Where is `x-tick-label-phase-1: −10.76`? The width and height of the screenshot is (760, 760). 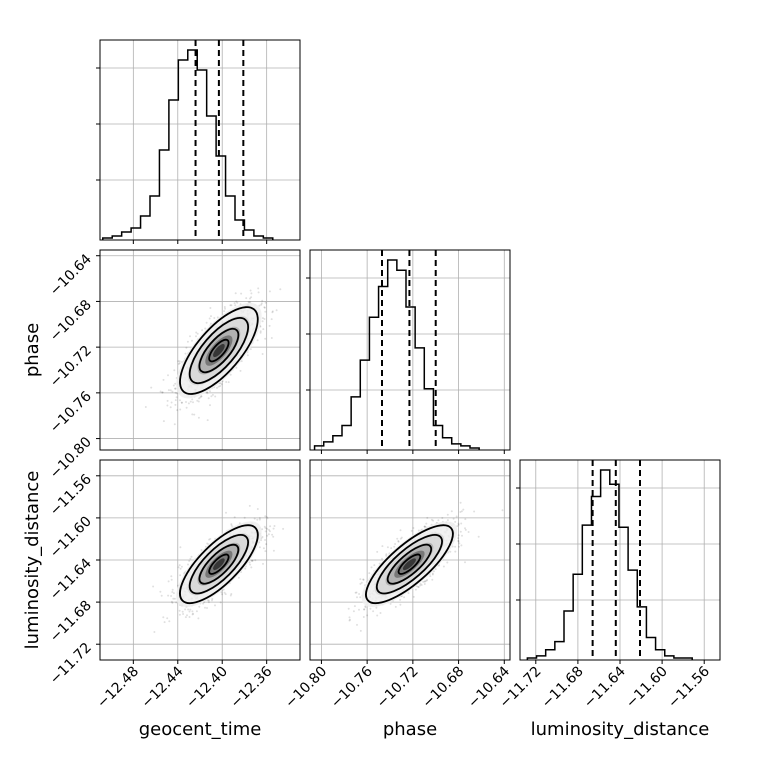
x-tick-label-phase-1: −10.76 is located at coordinates (352, 687).